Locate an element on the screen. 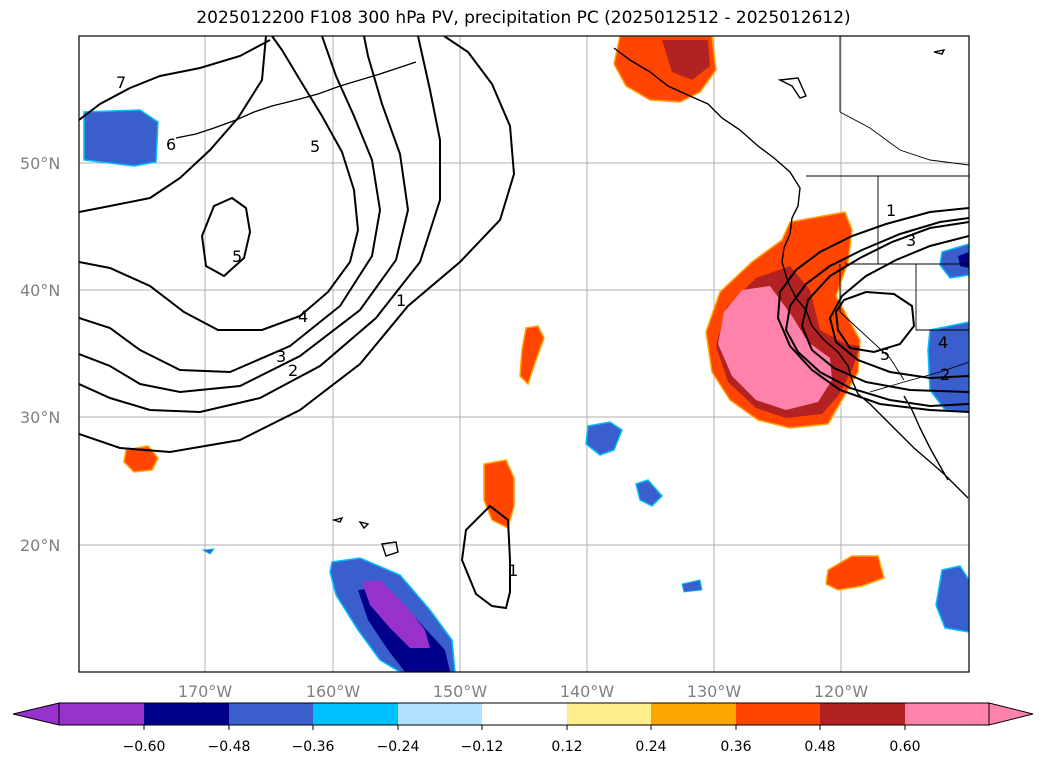  lat-label-40n: 40°N is located at coordinates (40, 290).